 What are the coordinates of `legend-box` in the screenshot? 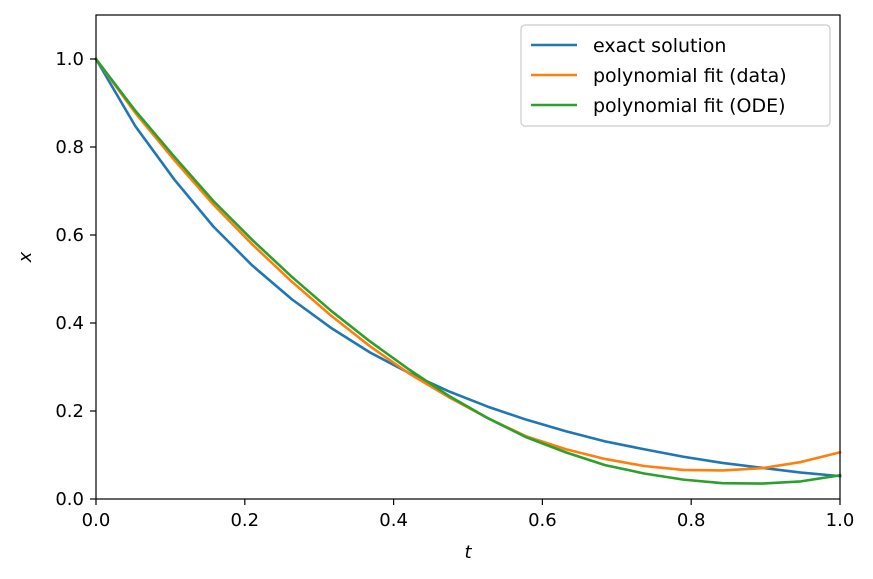 It's located at (675, 75).